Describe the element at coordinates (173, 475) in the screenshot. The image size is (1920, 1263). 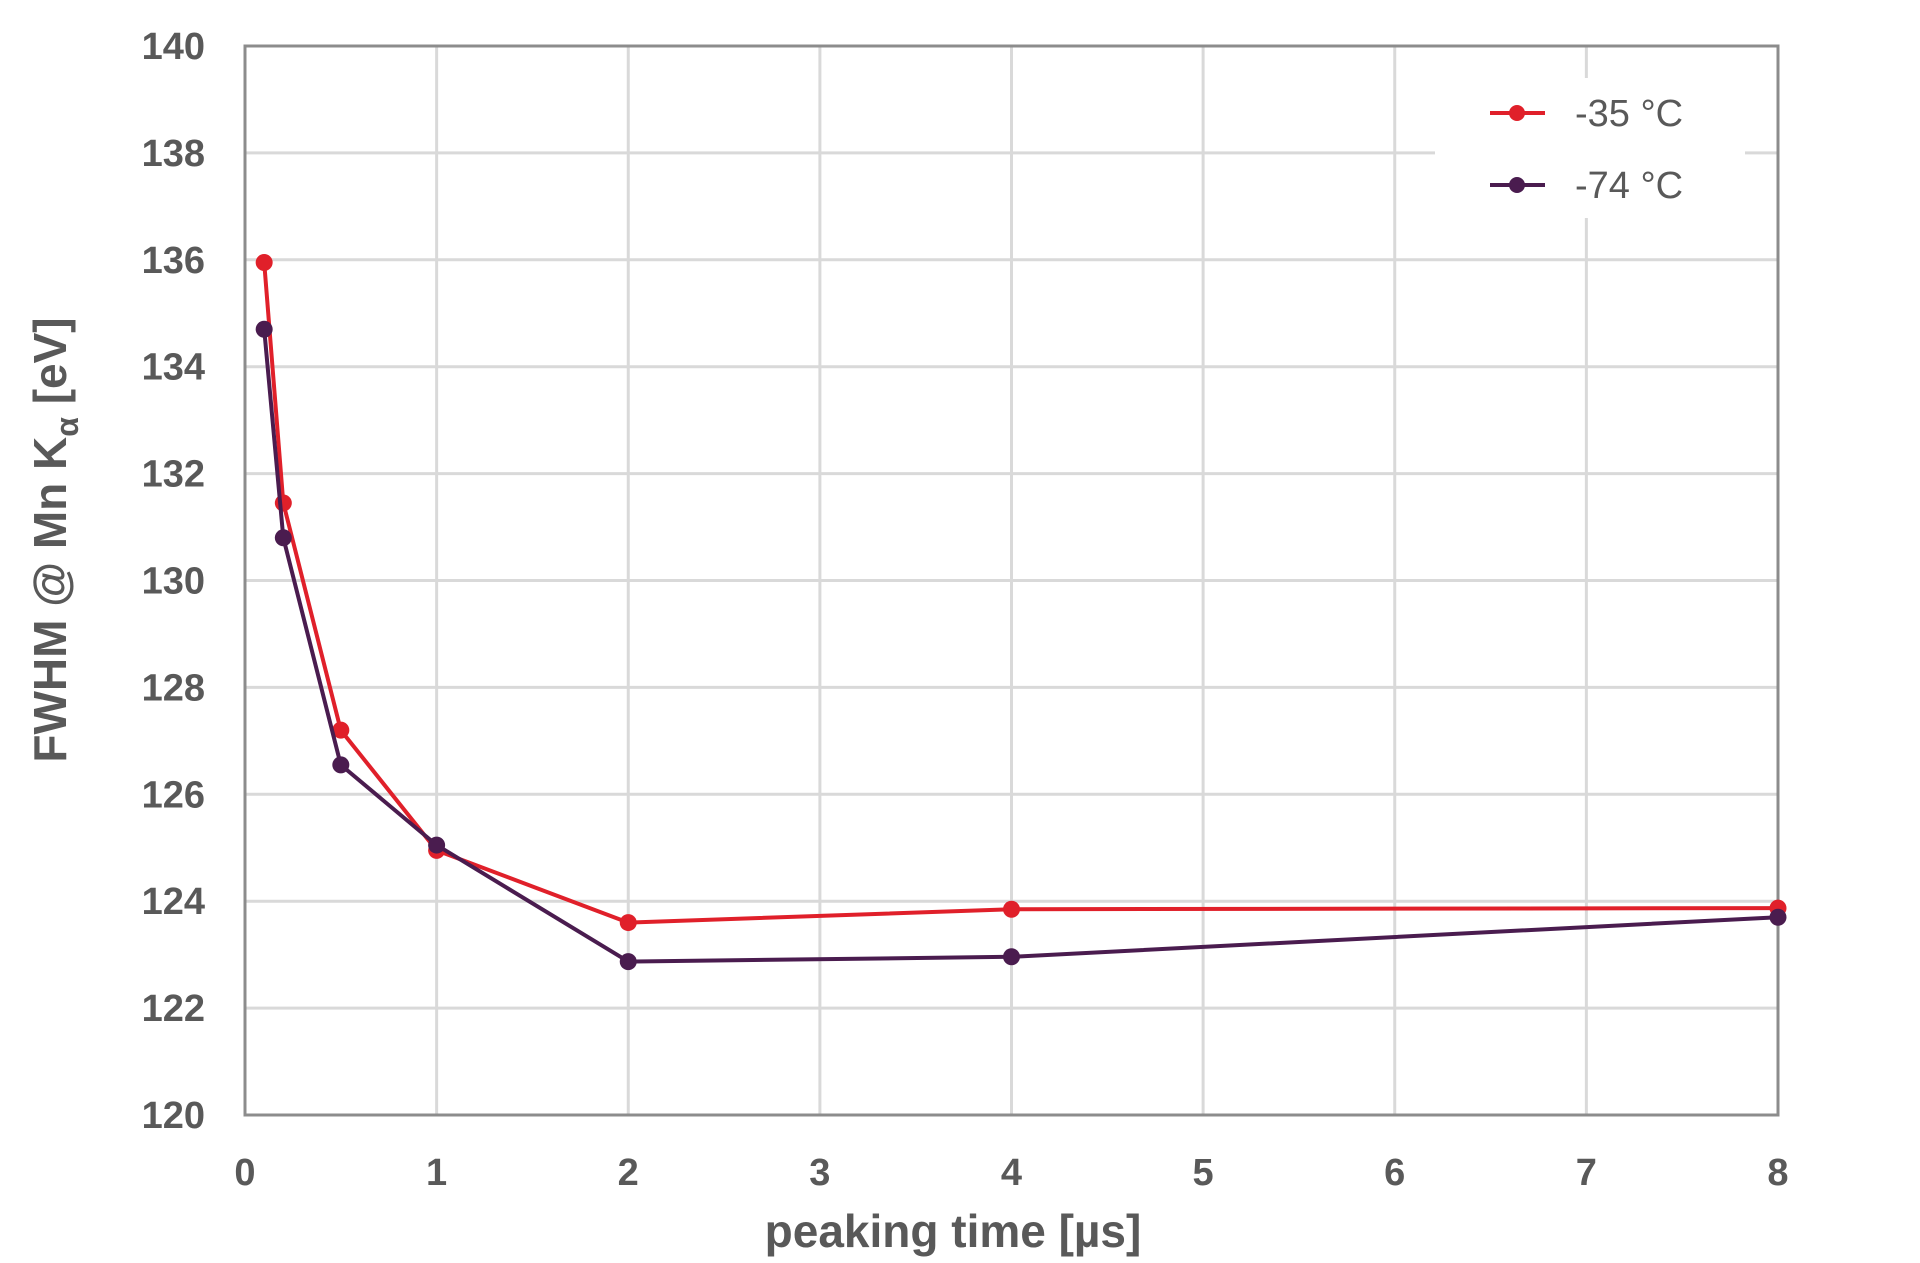
I see `y-tick-label: 132` at that location.